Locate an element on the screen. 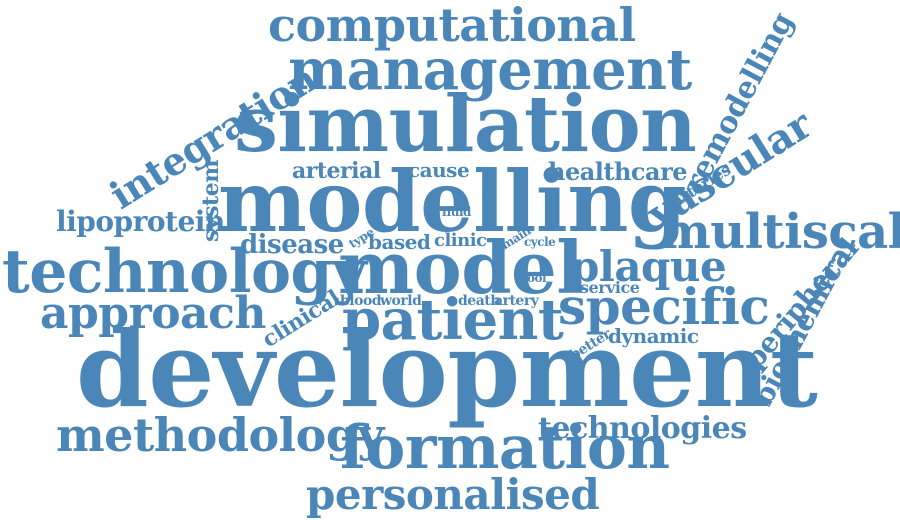  word-lipoprotein: lipoprotein is located at coordinates (140, 221).